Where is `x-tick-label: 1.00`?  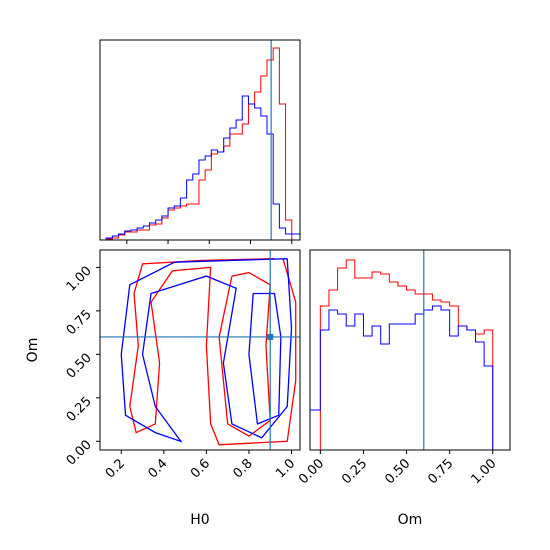 x-tick-label: 1.00 is located at coordinates (484, 471).